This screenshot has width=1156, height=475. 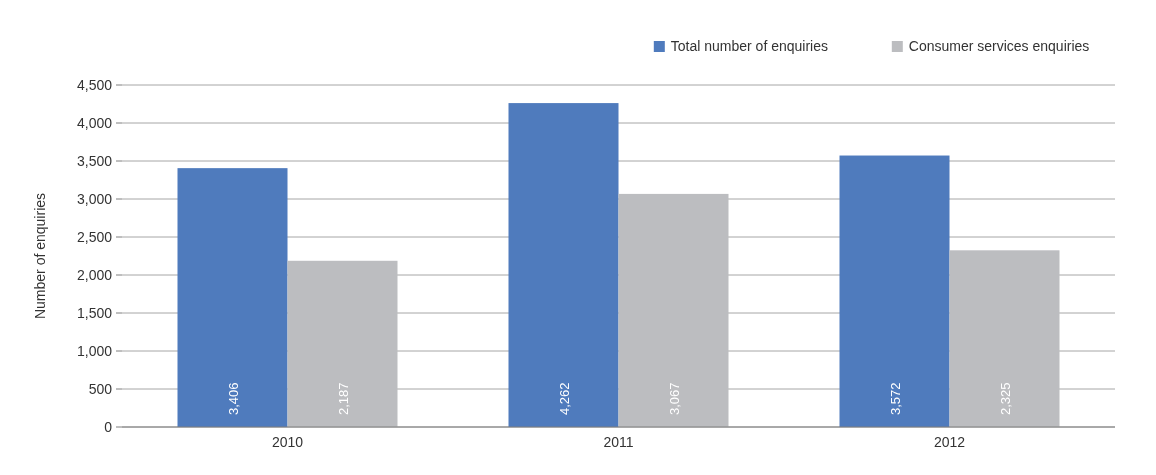 What do you see at coordinates (100, 388) in the screenshot?
I see `y-tick-label: 500` at bounding box center [100, 388].